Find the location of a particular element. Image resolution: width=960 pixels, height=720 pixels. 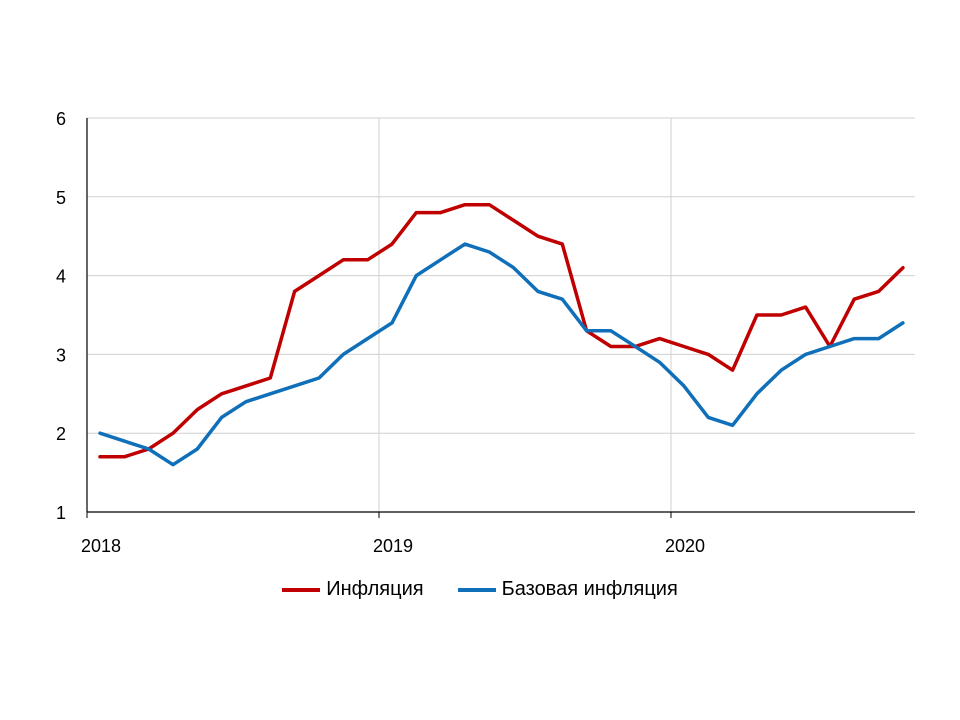

y-tick-label: 2 is located at coordinates (61, 434).